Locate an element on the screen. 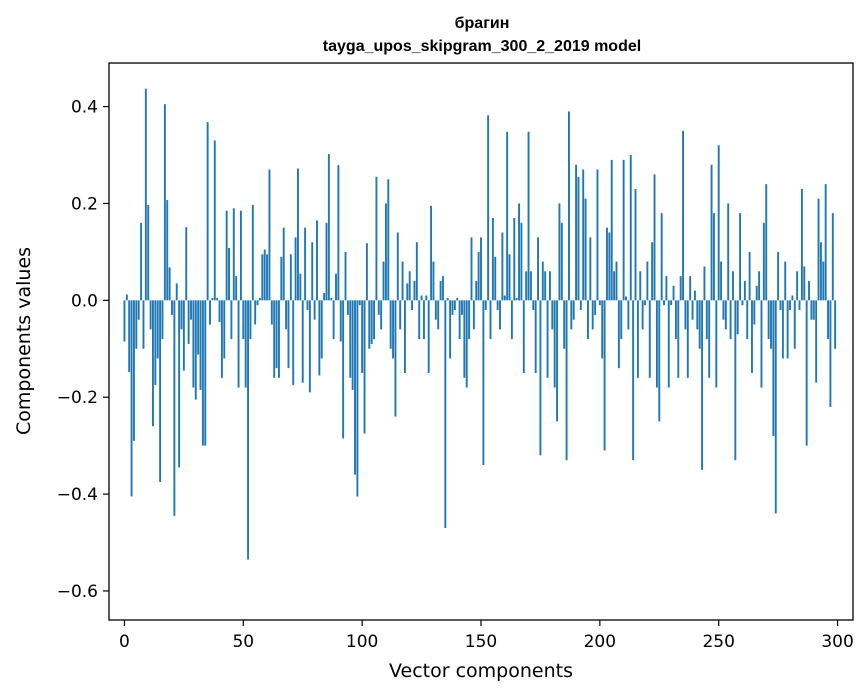 The height and width of the screenshot is (696, 867). y-tick-label: −0.2 is located at coordinates (77, 398).